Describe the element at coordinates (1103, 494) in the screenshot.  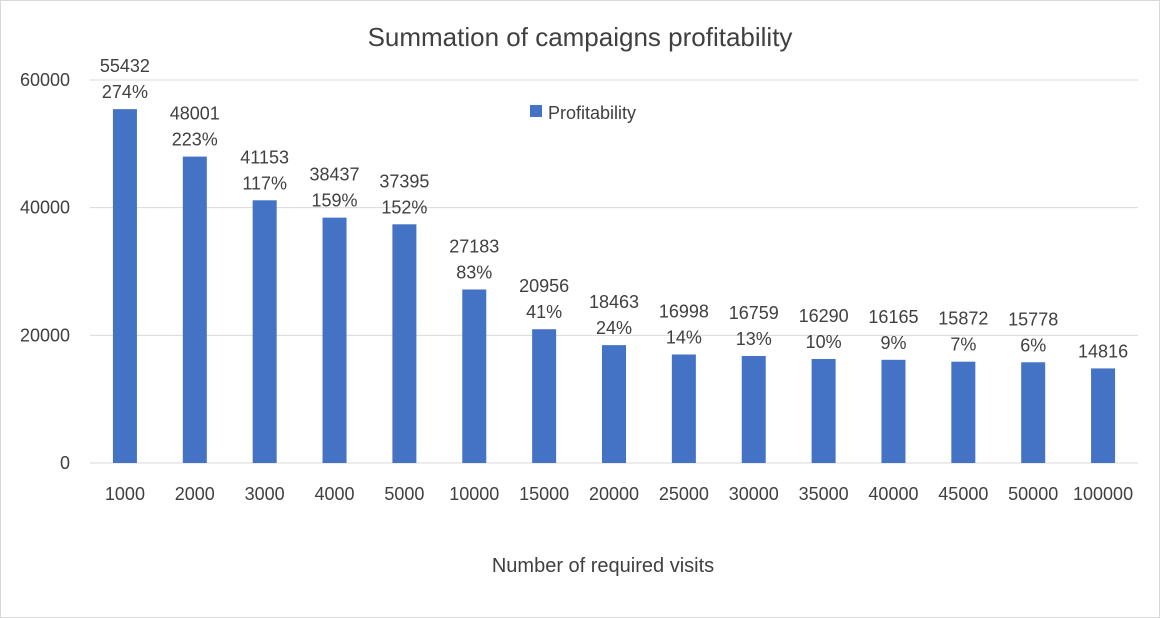
I see `x-tick-label: 100000` at that location.